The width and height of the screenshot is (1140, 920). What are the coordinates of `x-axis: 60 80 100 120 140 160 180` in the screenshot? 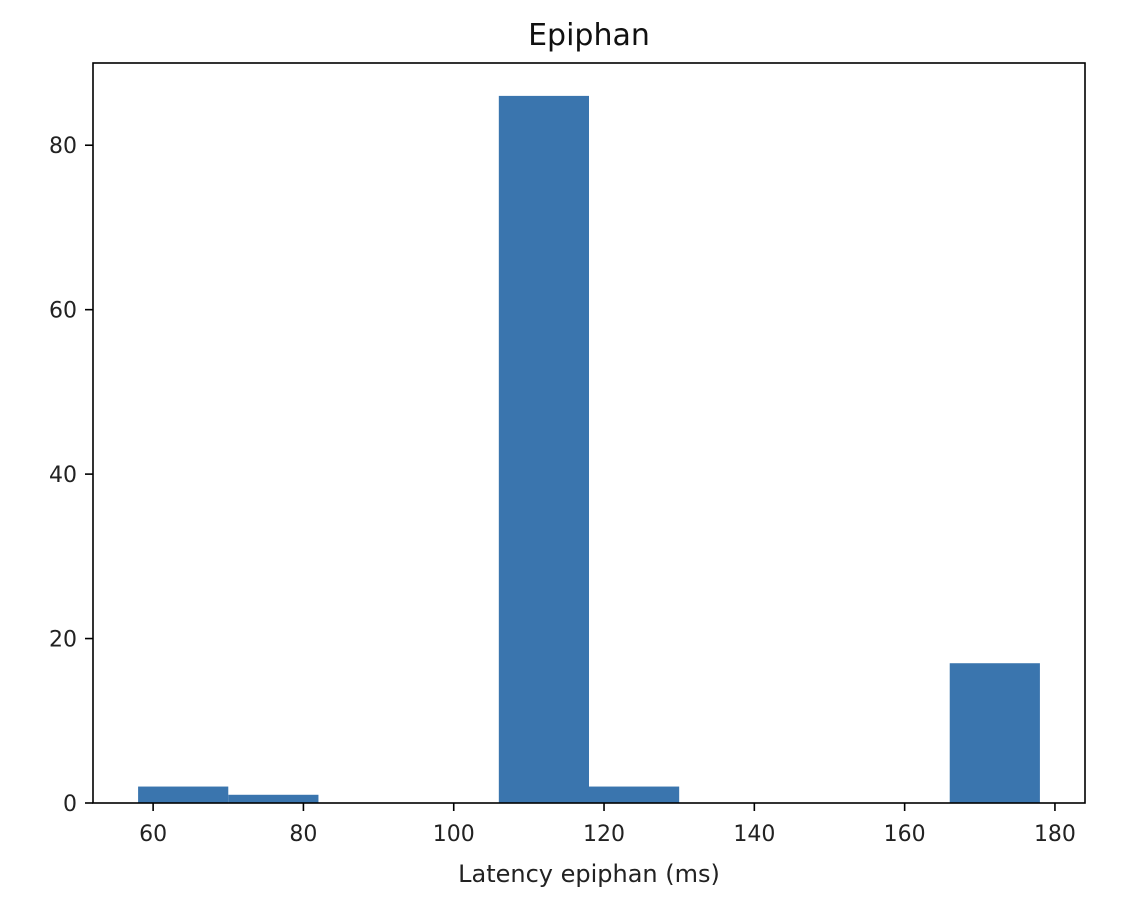 It's located at (607, 825).